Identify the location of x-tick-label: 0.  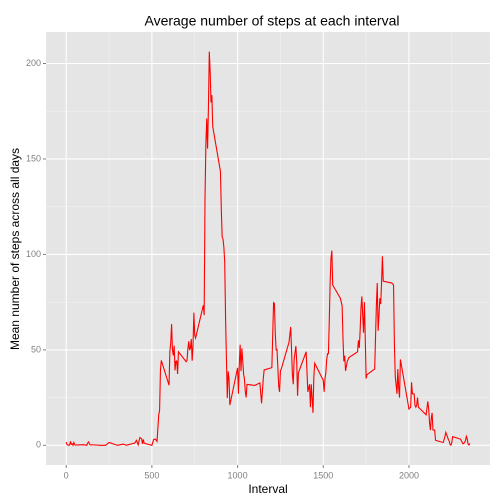
(66, 475).